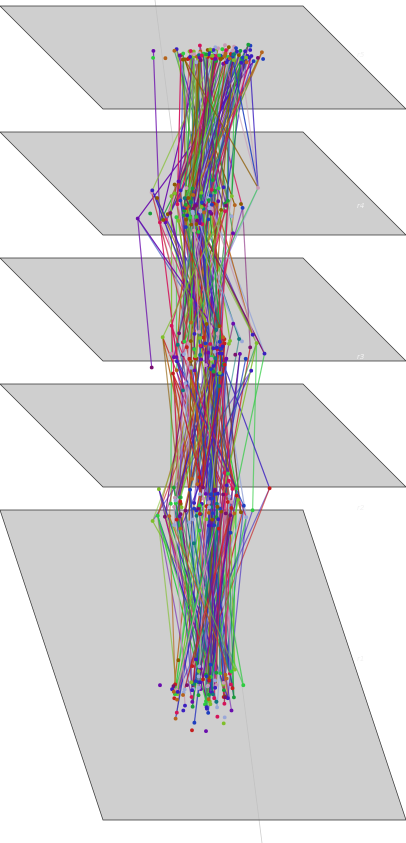 This screenshot has height=843, width=406. What do you see at coordinates (360, 206) in the screenshot?
I see `plane-label-p4: r4` at bounding box center [360, 206].